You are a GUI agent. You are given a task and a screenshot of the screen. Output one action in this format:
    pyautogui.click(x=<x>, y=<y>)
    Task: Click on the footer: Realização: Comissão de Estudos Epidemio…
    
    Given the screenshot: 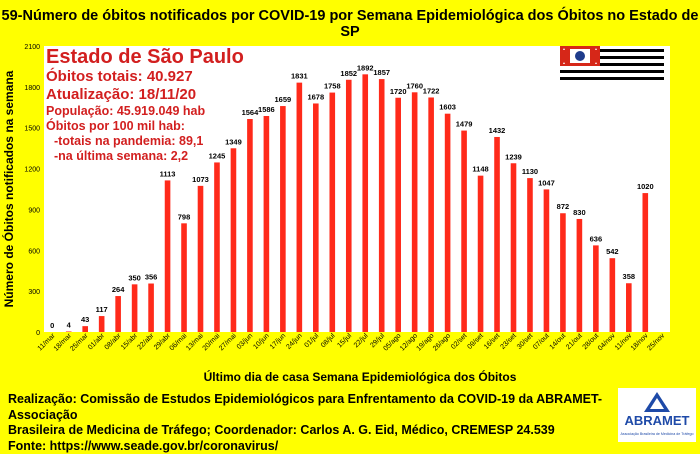 What is the action you would take?
    pyautogui.click(x=318, y=423)
    